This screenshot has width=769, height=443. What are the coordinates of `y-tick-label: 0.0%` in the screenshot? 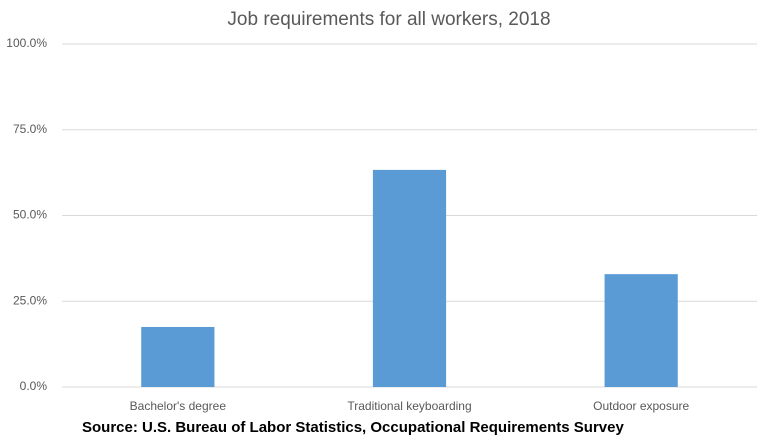 It's located at (34, 386).